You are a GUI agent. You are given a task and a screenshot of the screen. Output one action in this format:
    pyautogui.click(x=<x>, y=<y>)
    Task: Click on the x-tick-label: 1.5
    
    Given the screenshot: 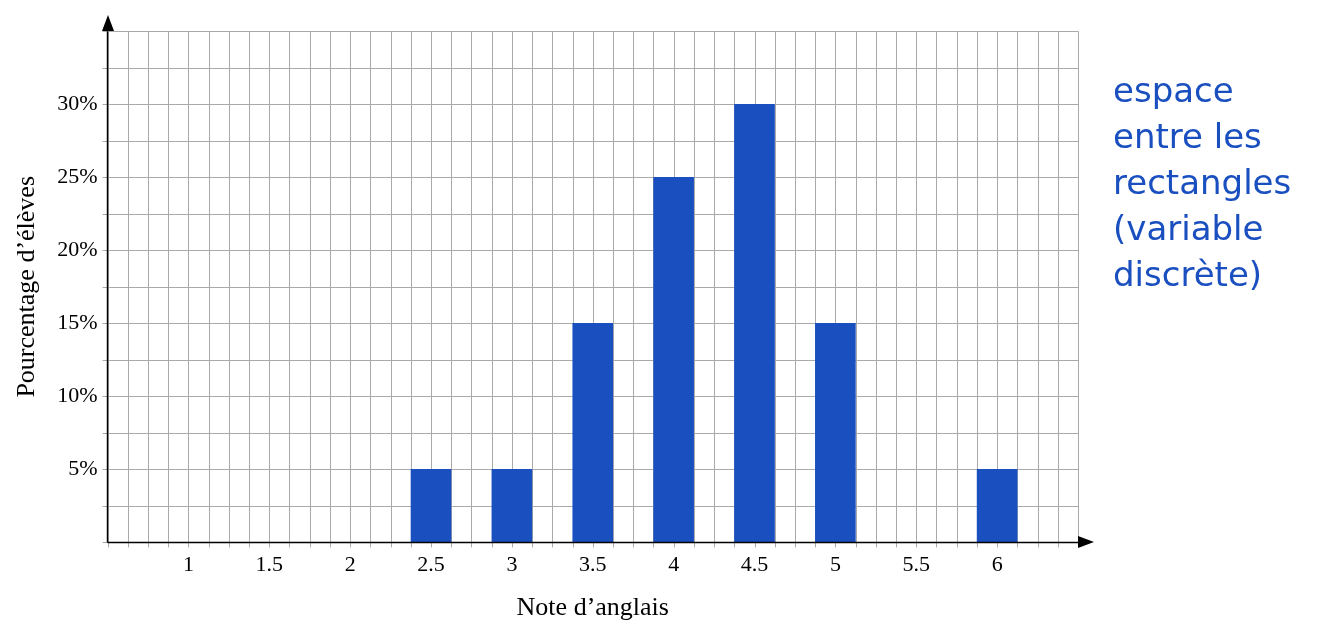 What is the action you would take?
    pyautogui.click(x=269, y=564)
    